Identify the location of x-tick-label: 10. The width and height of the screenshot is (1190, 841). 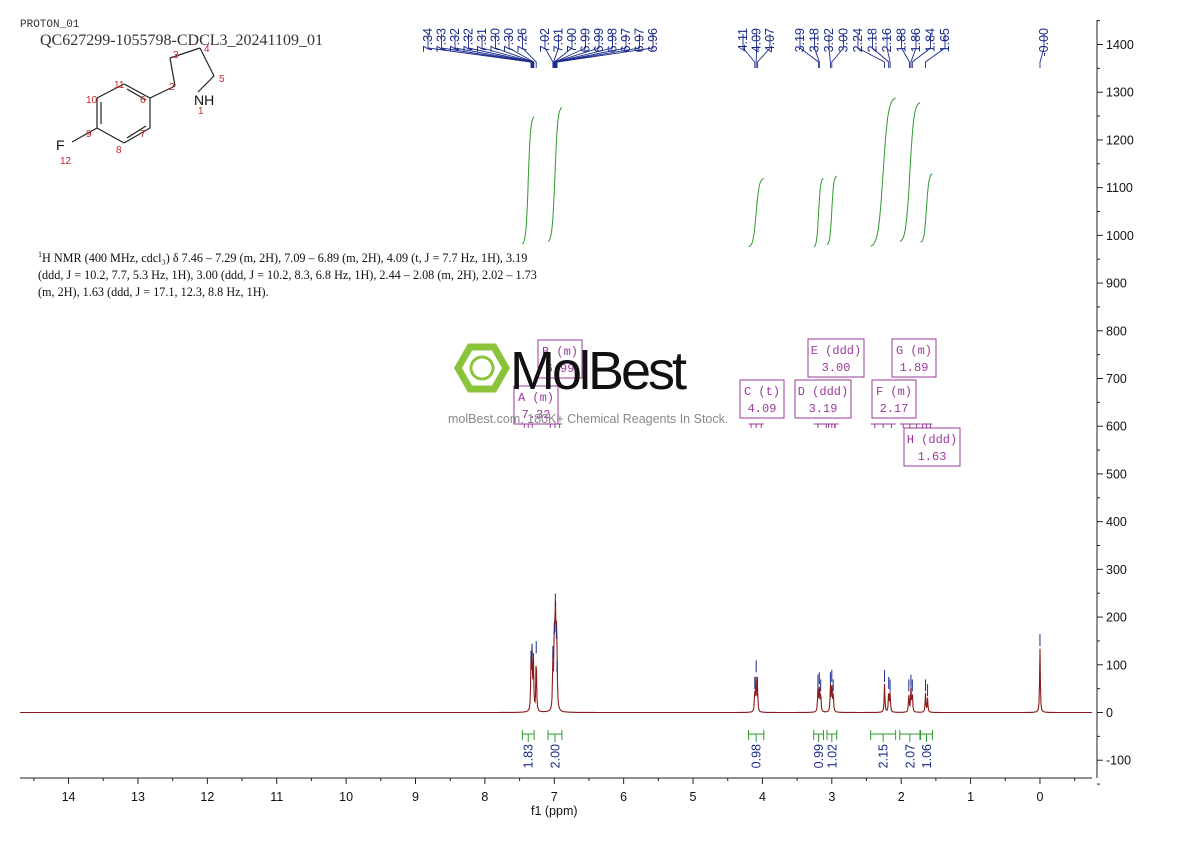
(346, 797).